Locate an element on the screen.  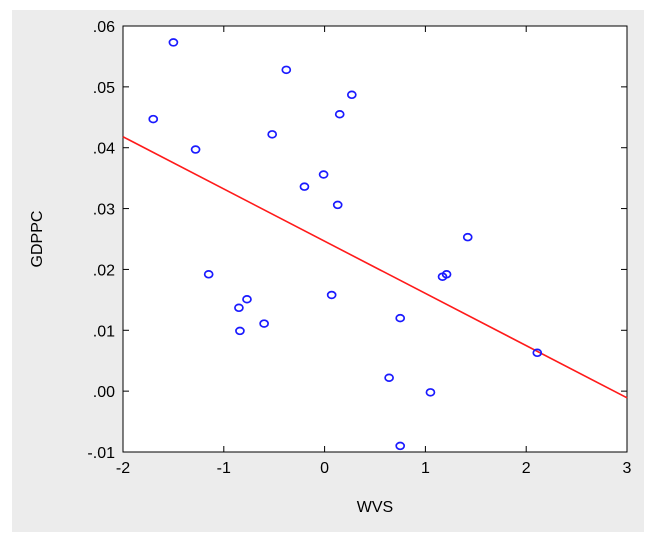
x-axis-title: WVS is located at coordinates (375, 507).